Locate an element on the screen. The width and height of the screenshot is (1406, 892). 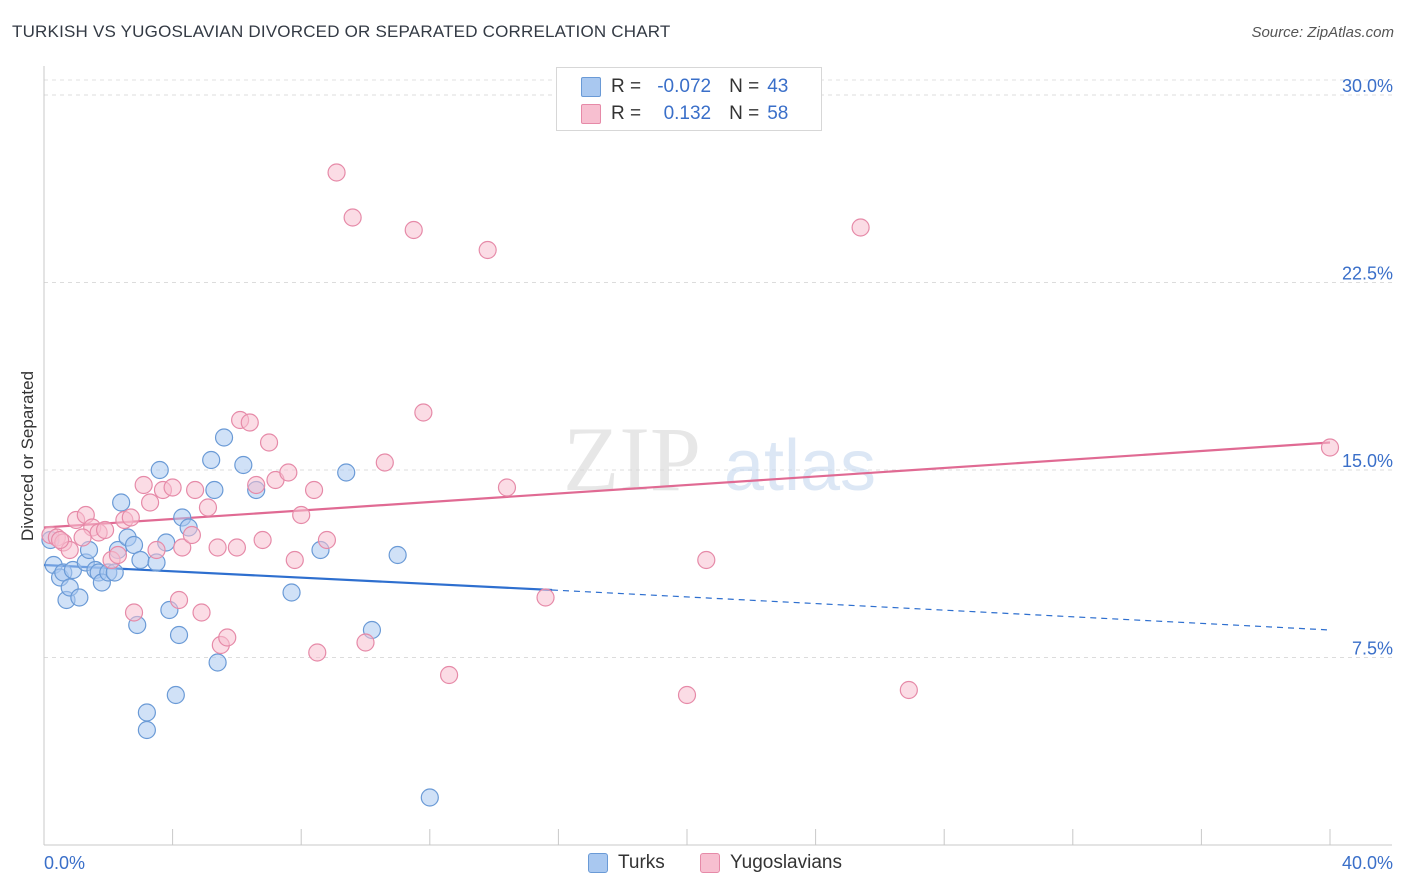
watermark-zip: ZIP is located at coordinates (632, 459).